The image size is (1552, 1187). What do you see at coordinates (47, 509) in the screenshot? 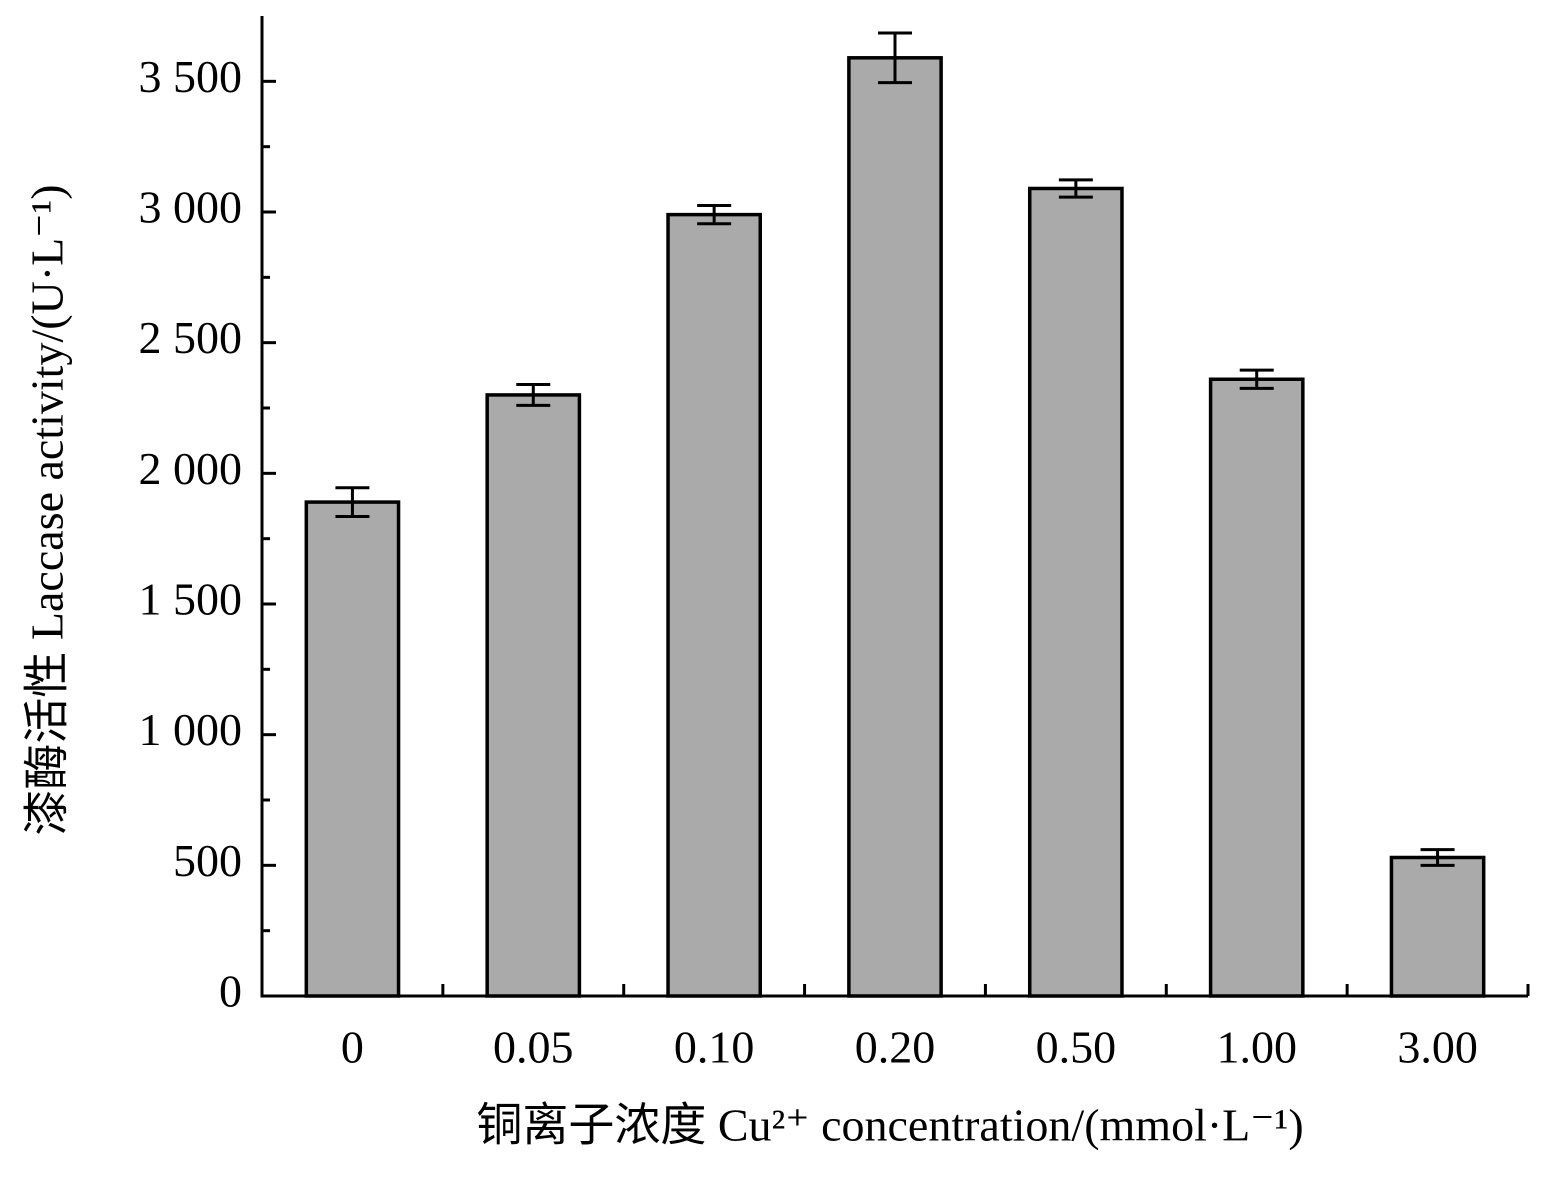
I see `y-axis-label: 漆酶活性 Laccase activity/(U·L⁻¹)` at bounding box center [47, 509].